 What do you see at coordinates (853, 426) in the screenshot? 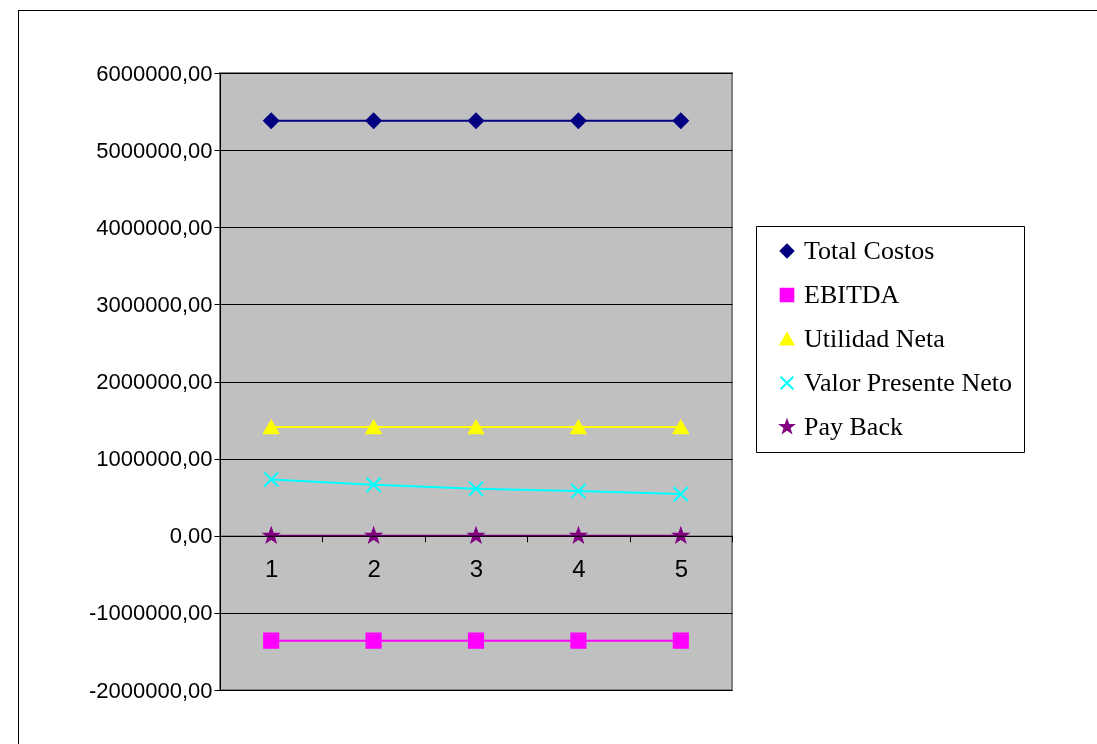
I see `legend-label: Pay Back` at bounding box center [853, 426].